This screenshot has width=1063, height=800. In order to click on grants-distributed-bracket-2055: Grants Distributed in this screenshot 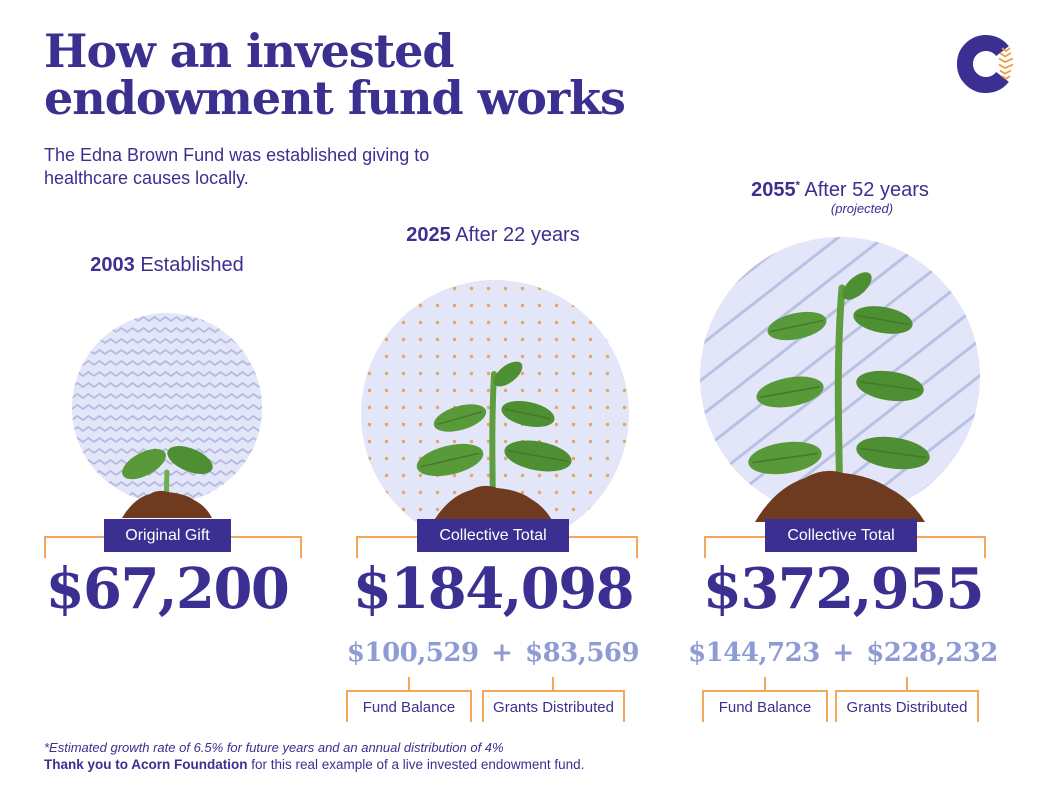, I will do `click(907, 706)`.